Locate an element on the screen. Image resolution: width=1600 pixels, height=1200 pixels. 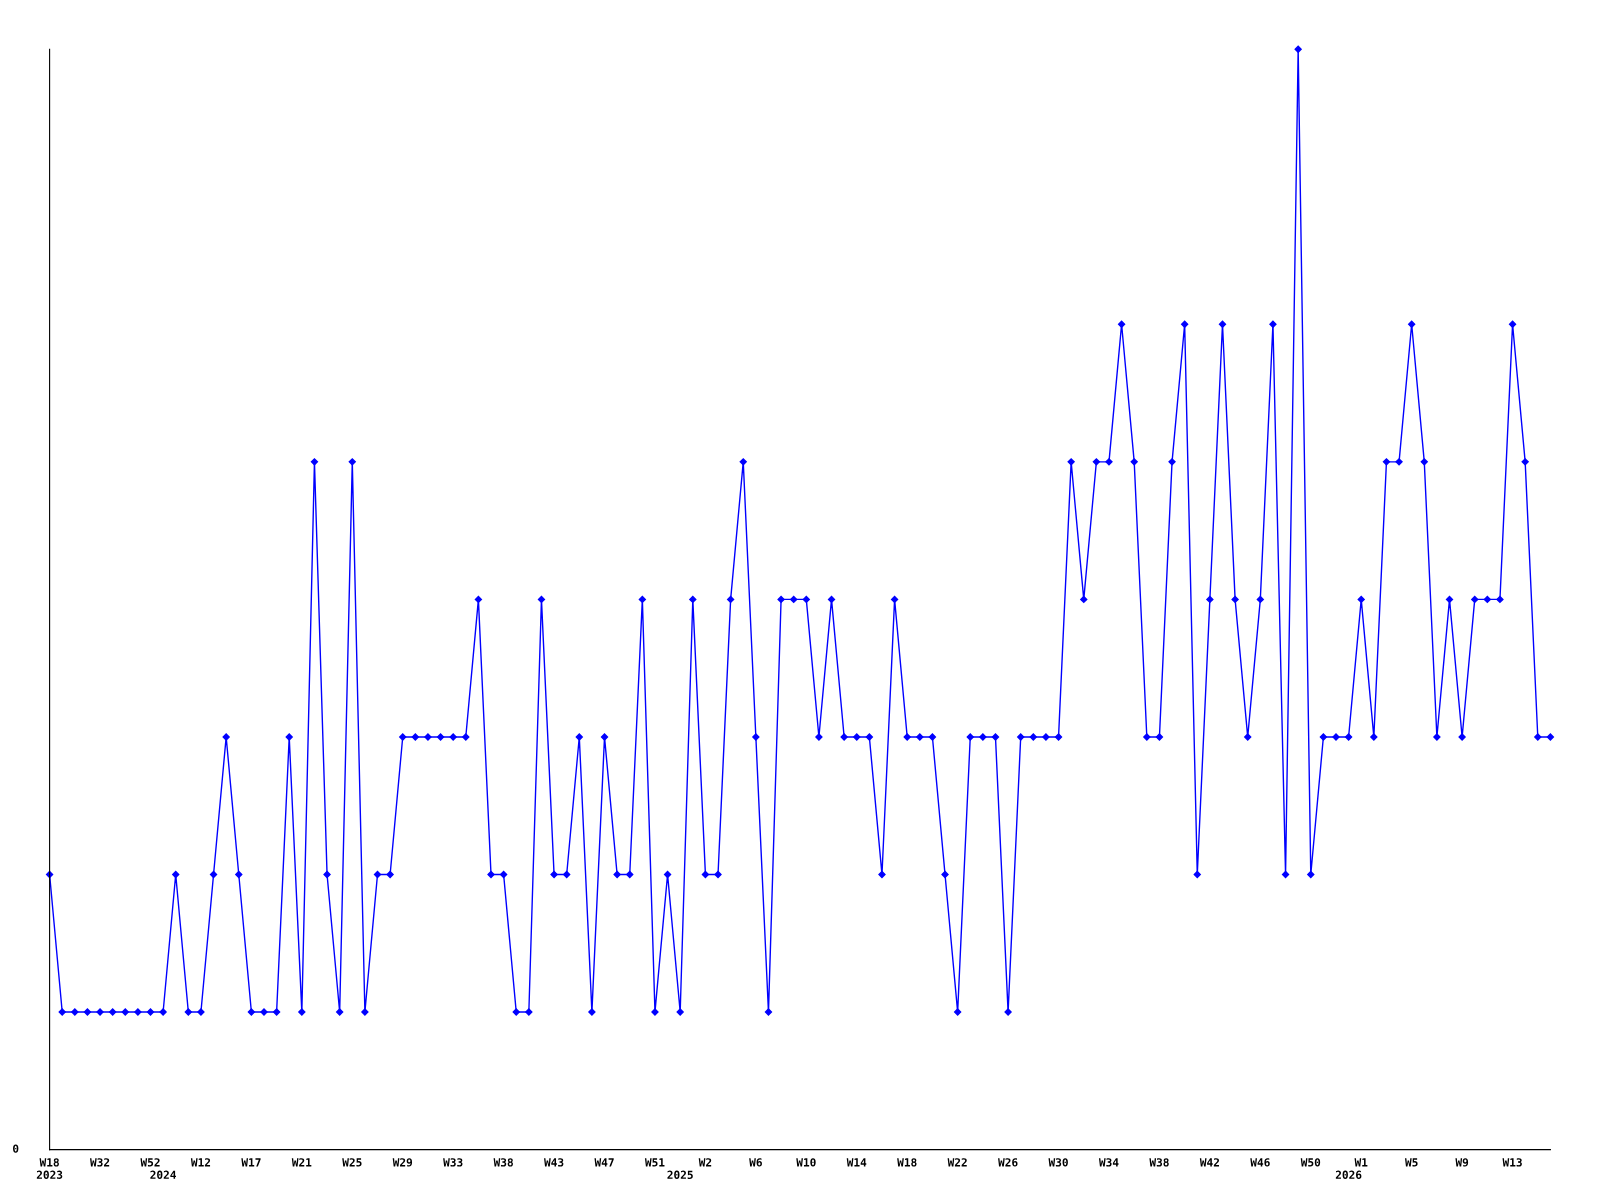
x-tick-label: 2025 is located at coordinates (680, 1174).